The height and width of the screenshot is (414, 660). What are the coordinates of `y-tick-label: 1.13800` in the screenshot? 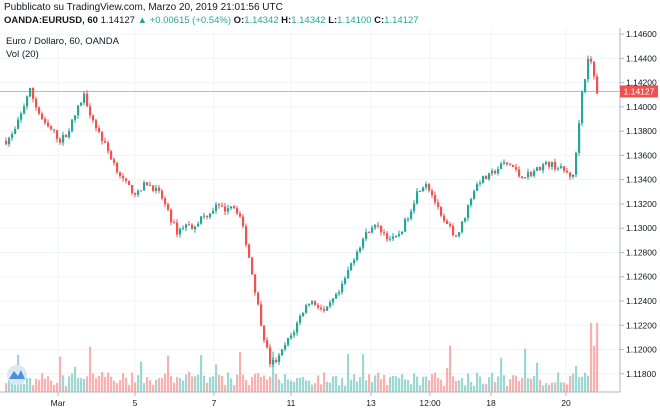 It's located at (641, 131).